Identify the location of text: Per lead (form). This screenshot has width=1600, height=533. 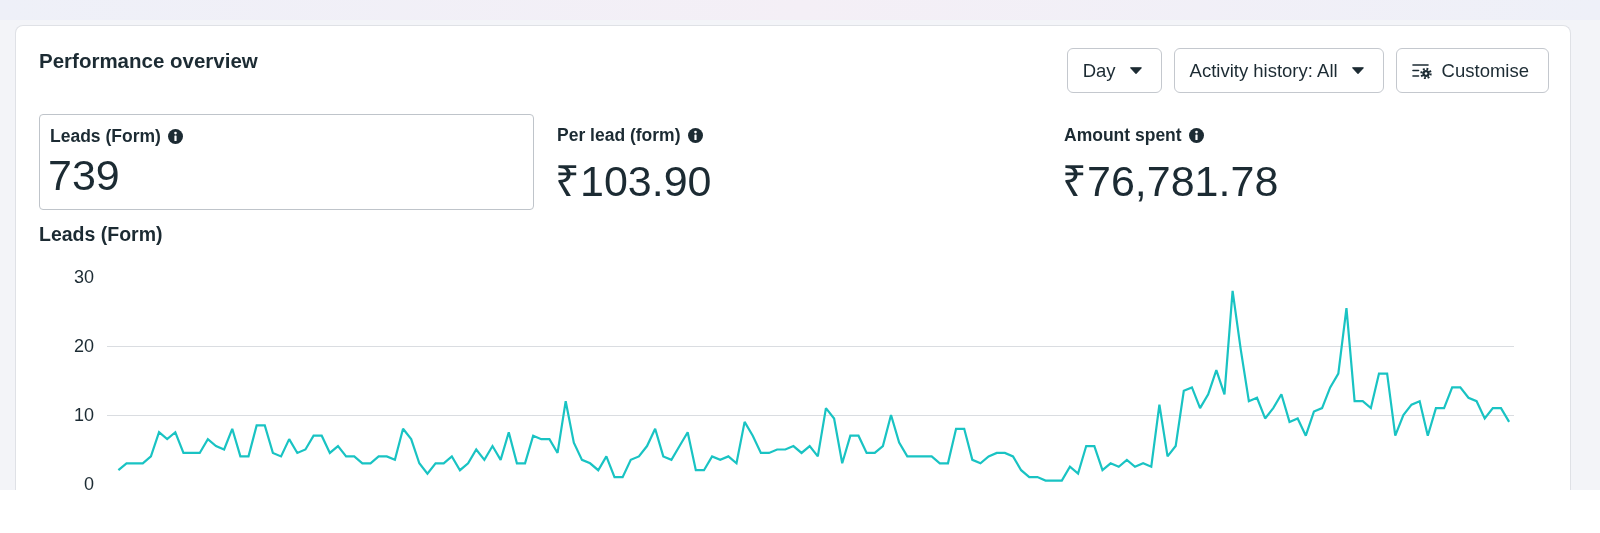
(619, 135).